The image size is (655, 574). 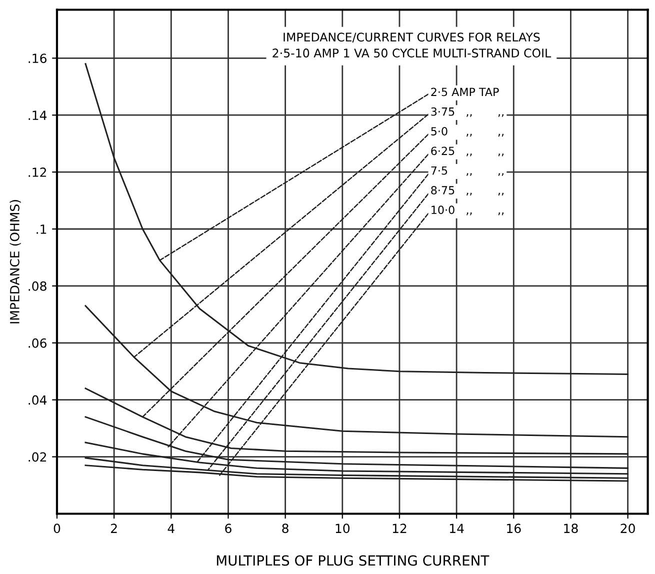 What do you see at coordinates (467, 171) in the screenshot?
I see `annotation: 7·5 ,, ,,` at bounding box center [467, 171].